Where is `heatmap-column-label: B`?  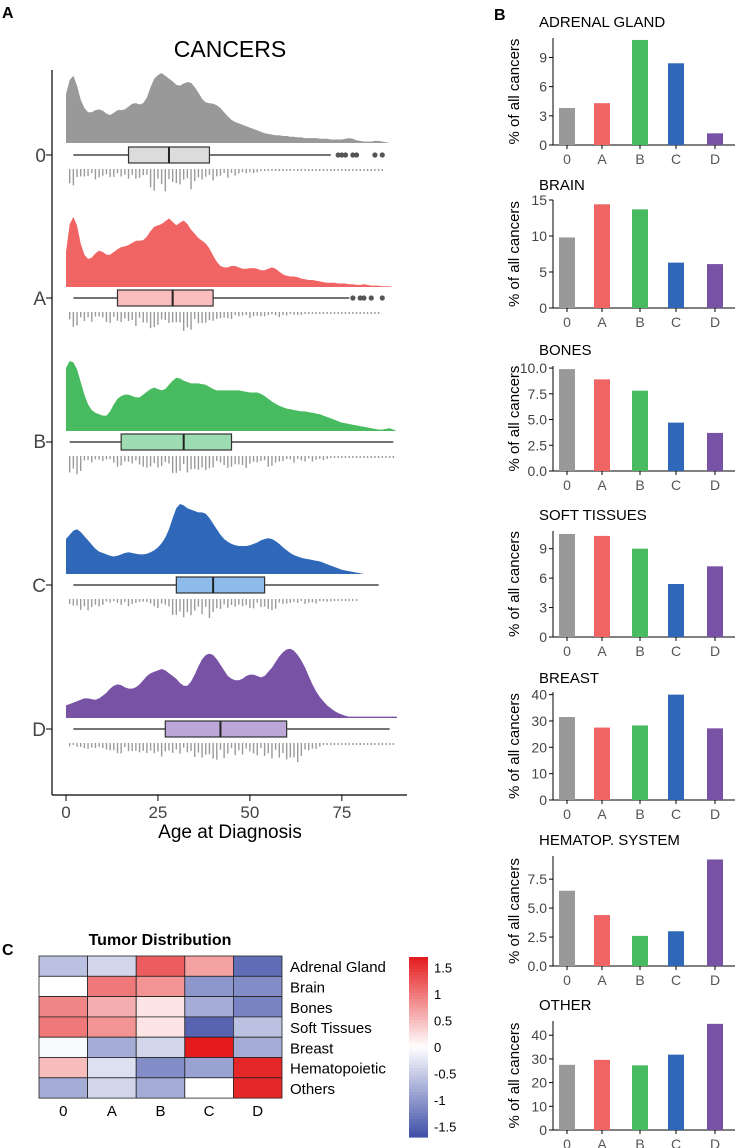 heatmap-column-label: B is located at coordinates (160, 1111).